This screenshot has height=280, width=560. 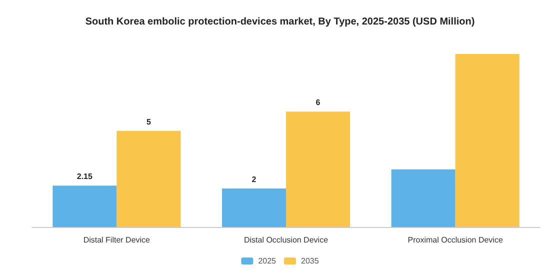 I want to click on x-tick-label: Distal Occlusion Device, so click(x=286, y=240).